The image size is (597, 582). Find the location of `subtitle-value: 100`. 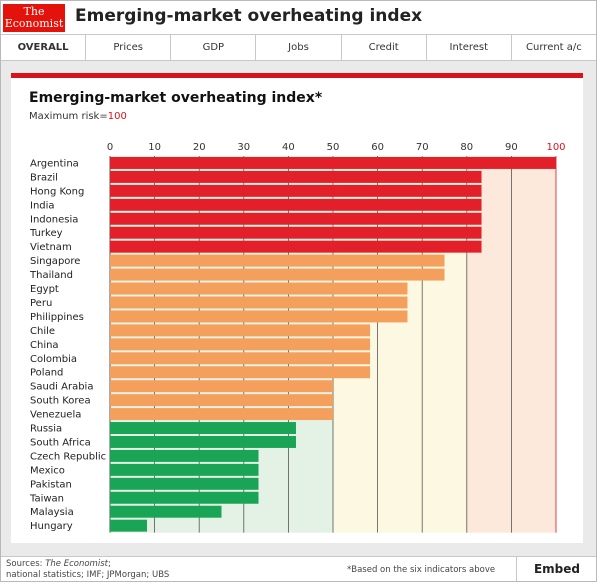

subtitle-value: 100 is located at coordinates (117, 116).